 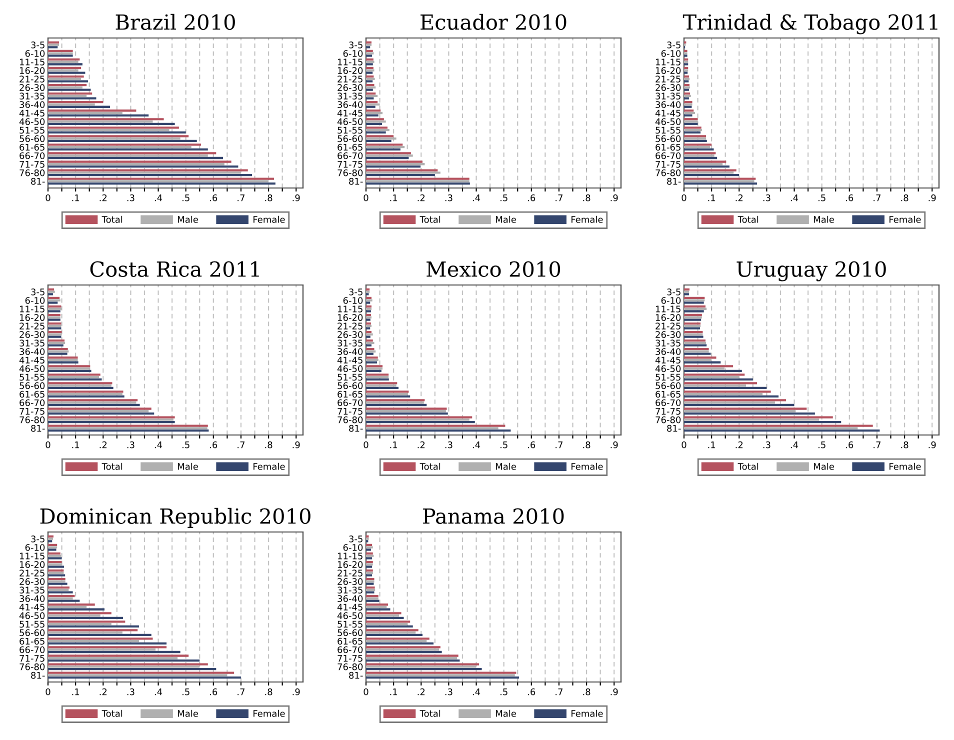 What do you see at coordinates (32, 616) in the screenshot?
I see `y-tick-label: 46-50` at bounding box center [32, 616].